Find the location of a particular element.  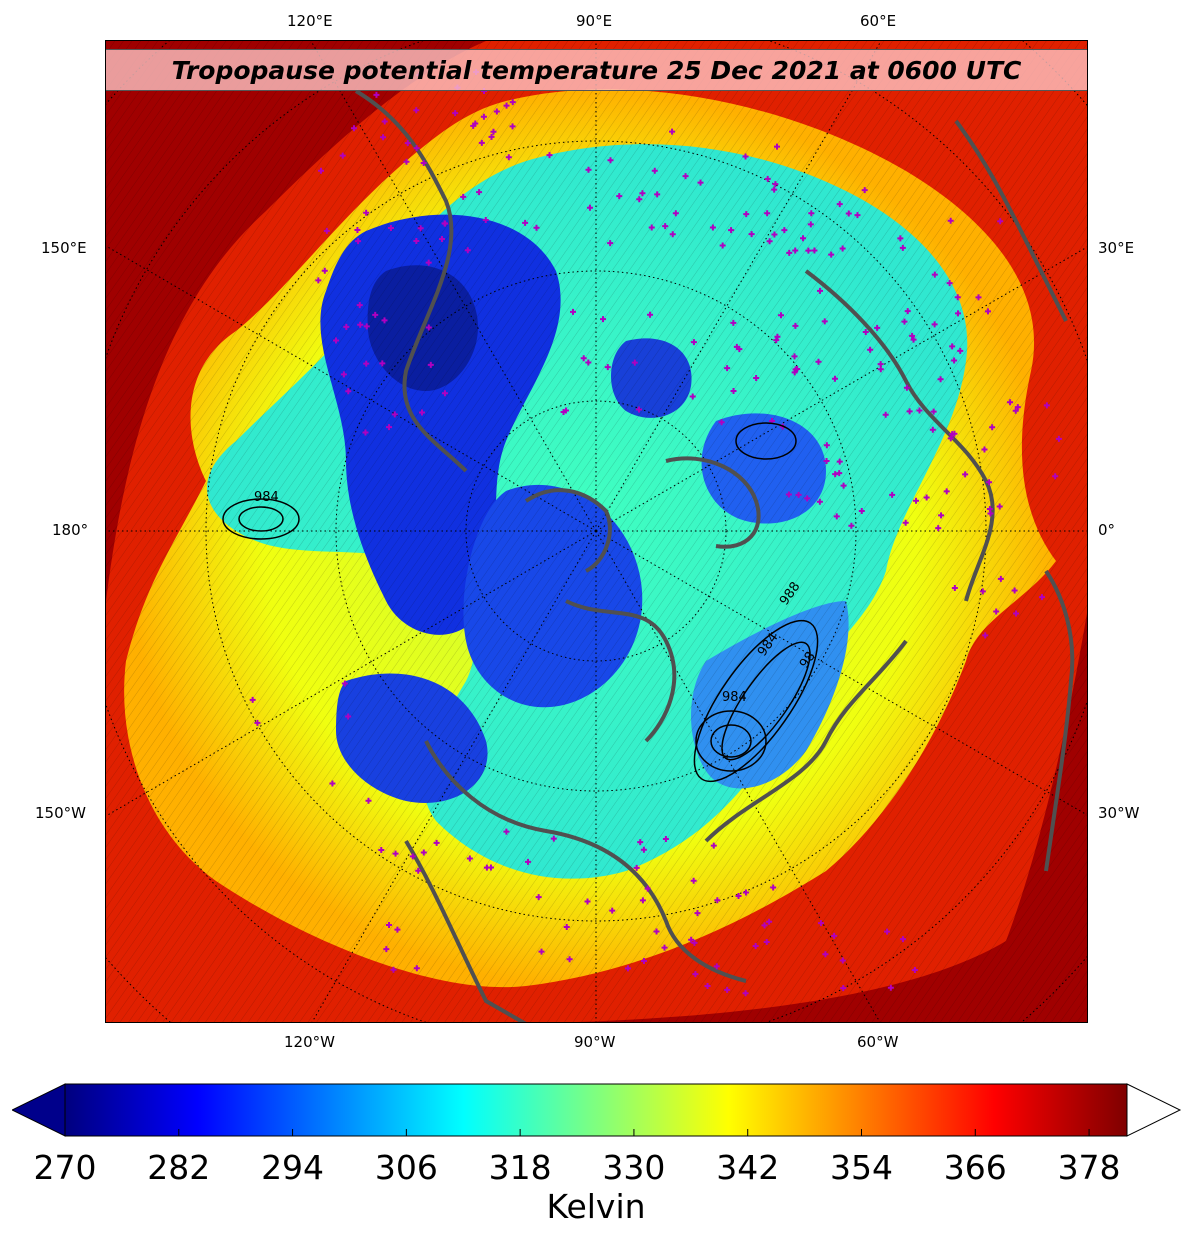

colorbar-tick-label: 342 is located at coordinates (748, 1167).